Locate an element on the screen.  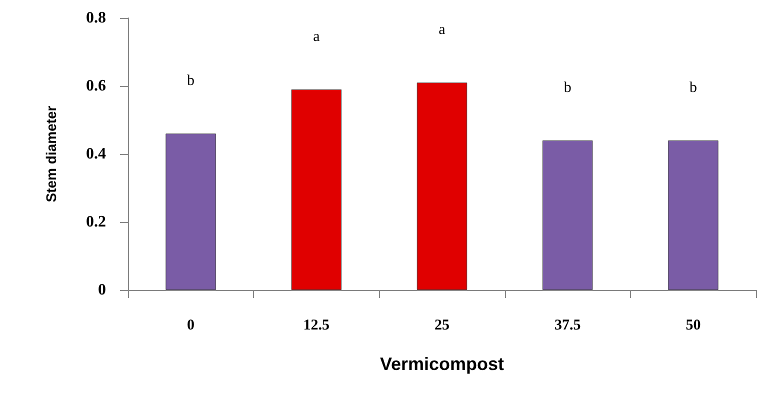
x-tick-label: 12.5 is located at coordinates (316, 326).